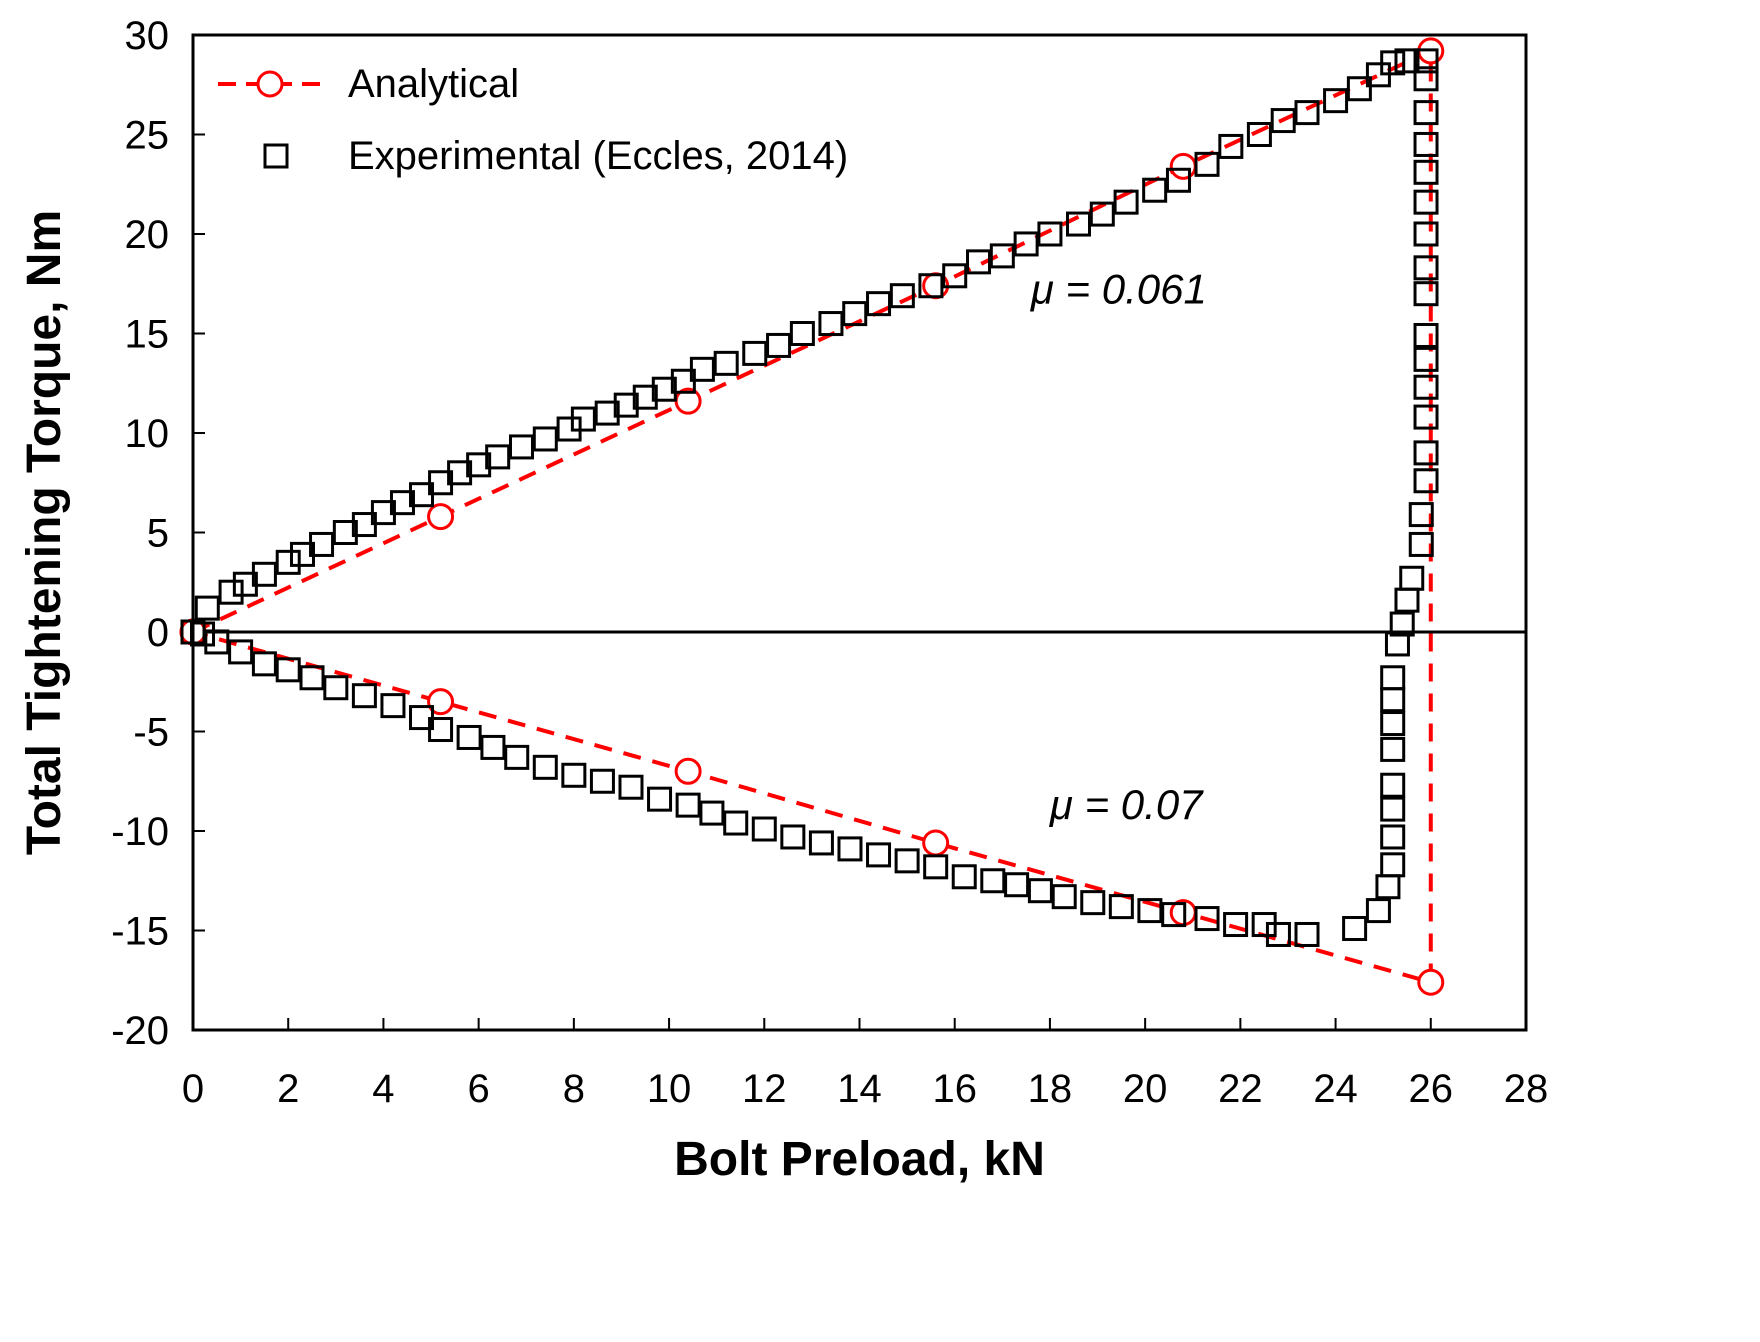 Image resolution: width=1760 pixels, height=1342 pixels. Describe the element at coordinates (147, 36) in the screenshot. I see `y-tick-label: 30` at that location.